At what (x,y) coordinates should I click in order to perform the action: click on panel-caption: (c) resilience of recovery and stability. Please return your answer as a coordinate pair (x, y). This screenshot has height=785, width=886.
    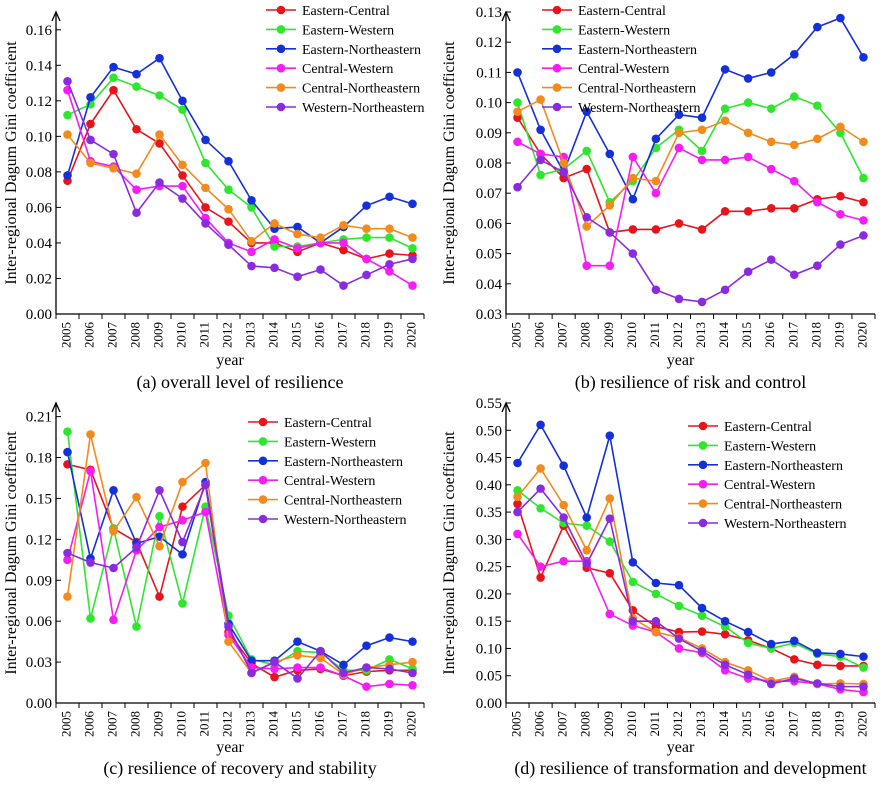
    Looking at the image, I should click on (239, 768).